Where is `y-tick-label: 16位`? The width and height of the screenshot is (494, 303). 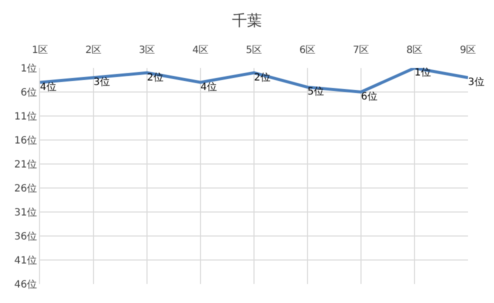 y-tick-label: 16位 is located at coordinates (25, 140).